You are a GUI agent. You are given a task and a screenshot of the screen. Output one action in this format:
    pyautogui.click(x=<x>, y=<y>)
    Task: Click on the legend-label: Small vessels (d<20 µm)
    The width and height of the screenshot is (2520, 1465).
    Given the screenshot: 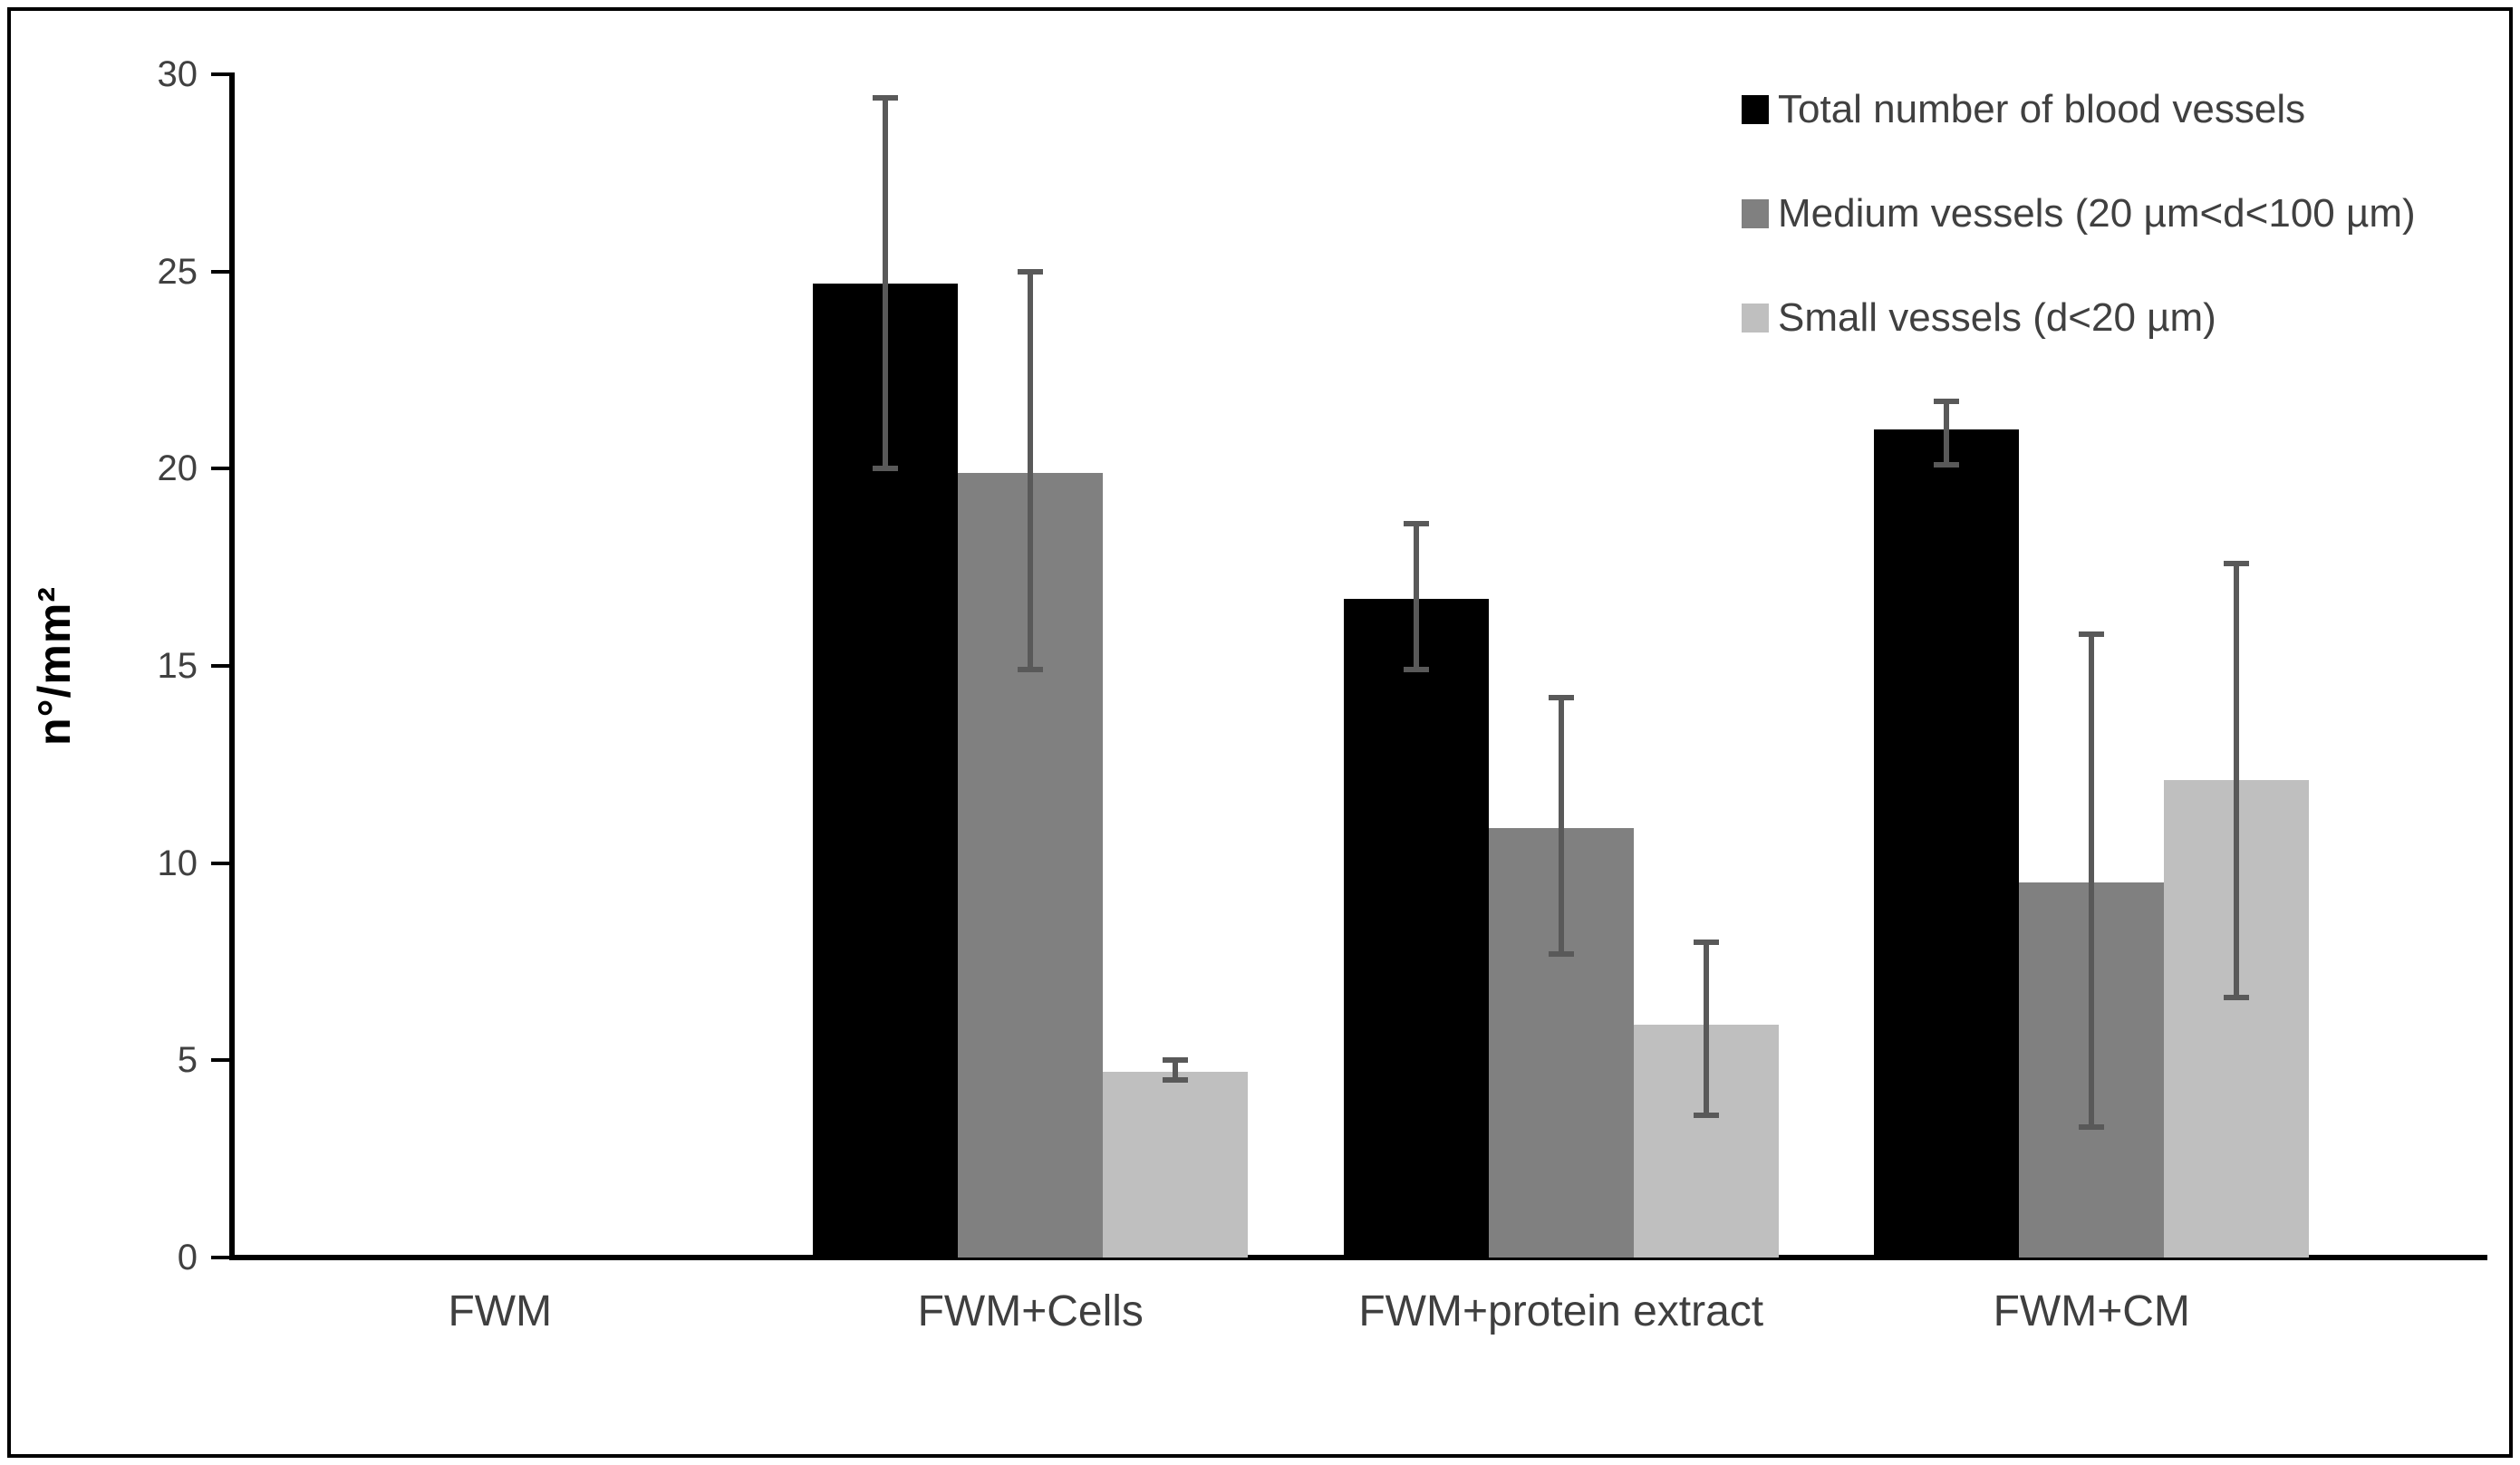 What is the action you would take?
    pyautogui.click(x=1997, y=317)
    